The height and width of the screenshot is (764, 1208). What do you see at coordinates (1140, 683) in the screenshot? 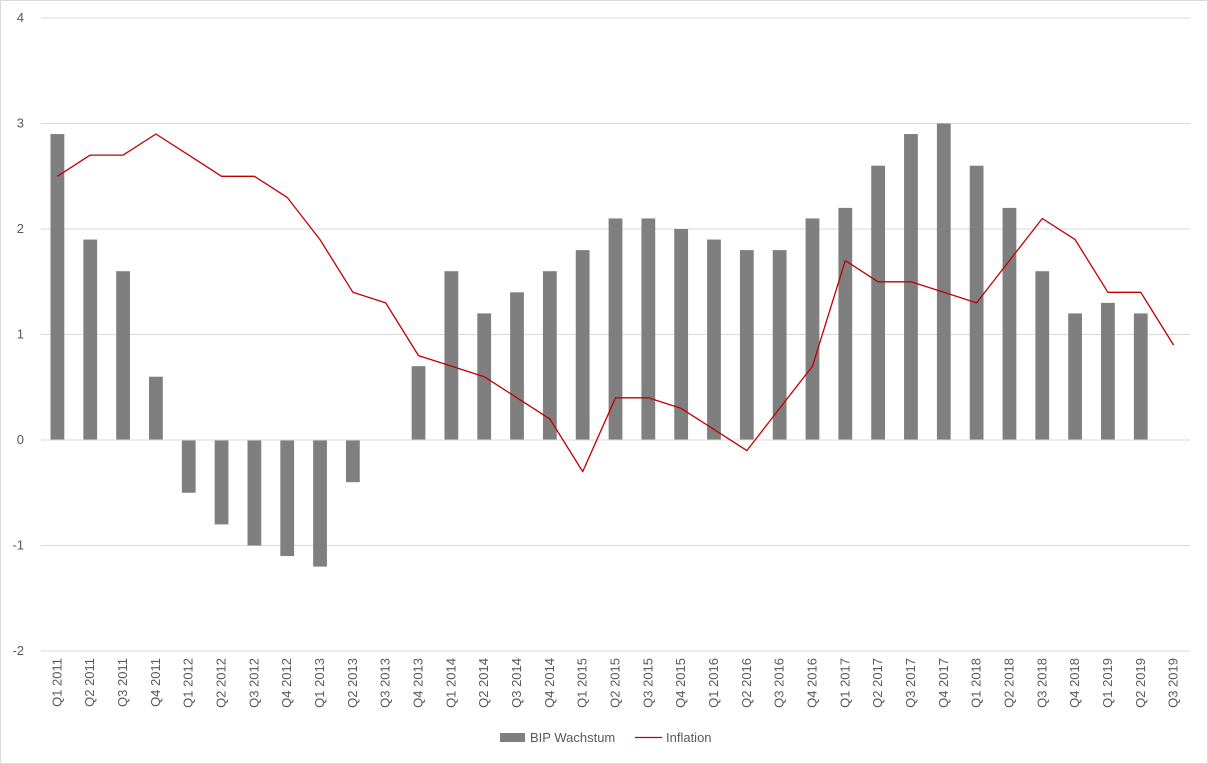
I see `x-tick-label: Q2 2019` at bounding box center [1140, 683].